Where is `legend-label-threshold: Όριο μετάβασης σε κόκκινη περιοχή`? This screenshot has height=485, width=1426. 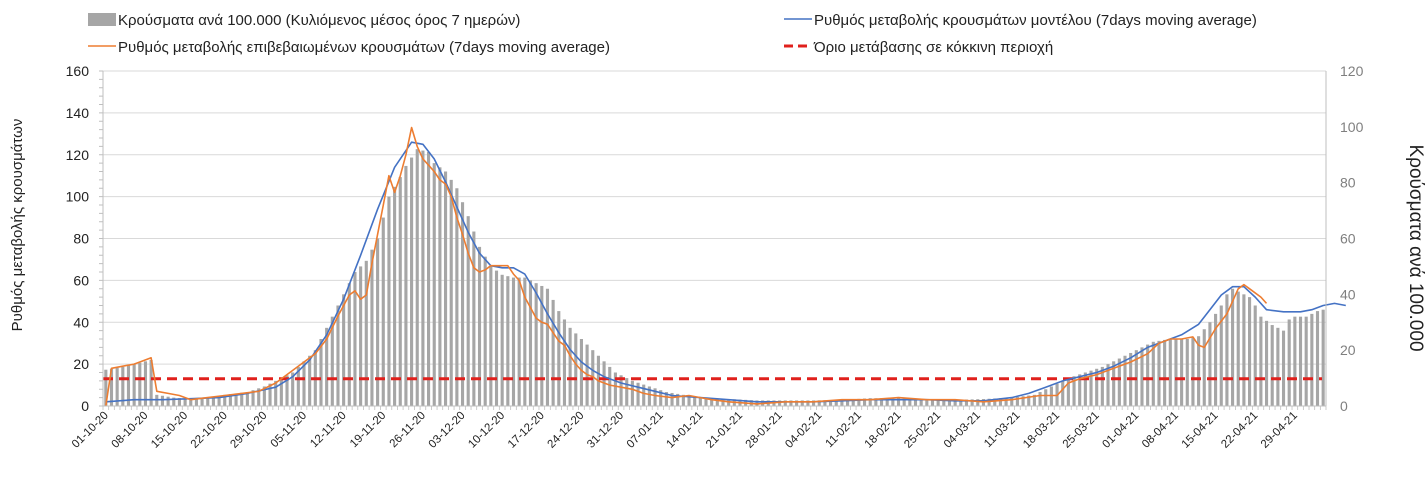
legend-label-threshold: Όριο μετάβασης σε κόκκινη περιοχή is located at coordinates (933, 47).